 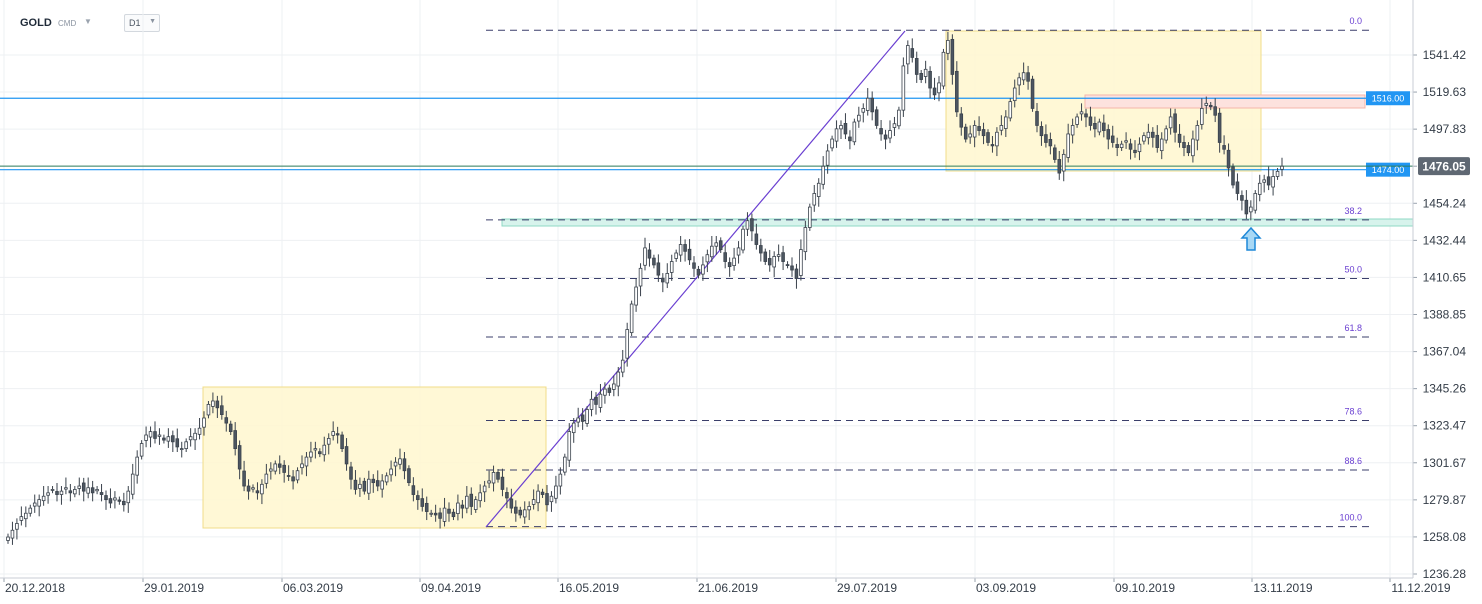 What do you see at coordinates (88, 21) in the screenshot?
I see `symbol-dropdown-icon: ▼` at bounding box center [88, 21].